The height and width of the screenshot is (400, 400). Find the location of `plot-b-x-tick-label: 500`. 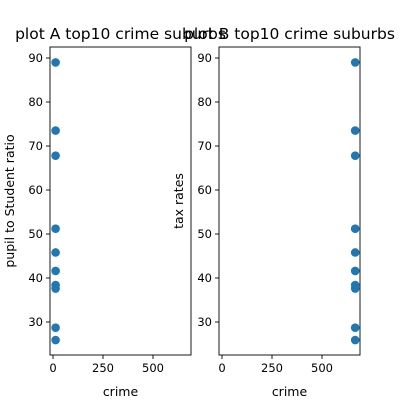

plot-b-x-tick-label: 500 is located at coordinates (322, 368).